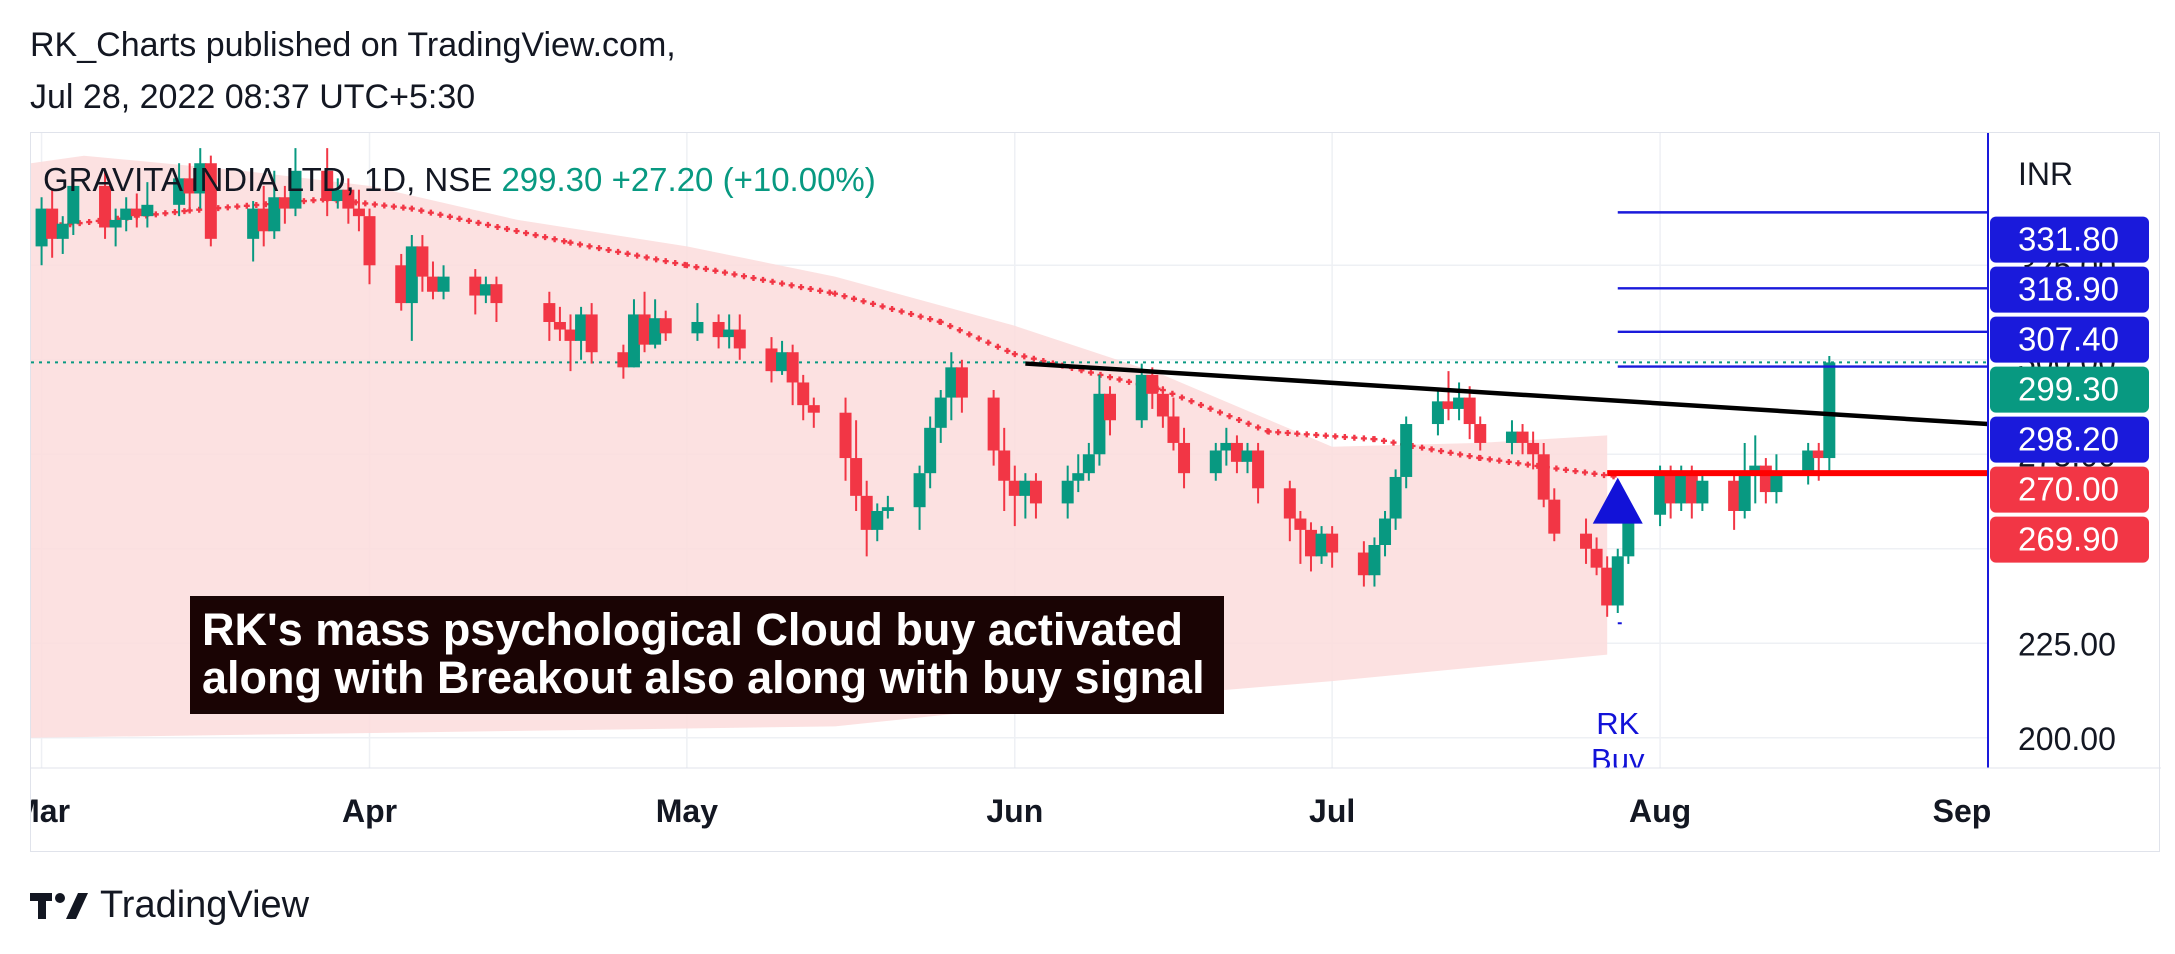  I want to click on price-tick-label: 200.00, so click(2067, 739).